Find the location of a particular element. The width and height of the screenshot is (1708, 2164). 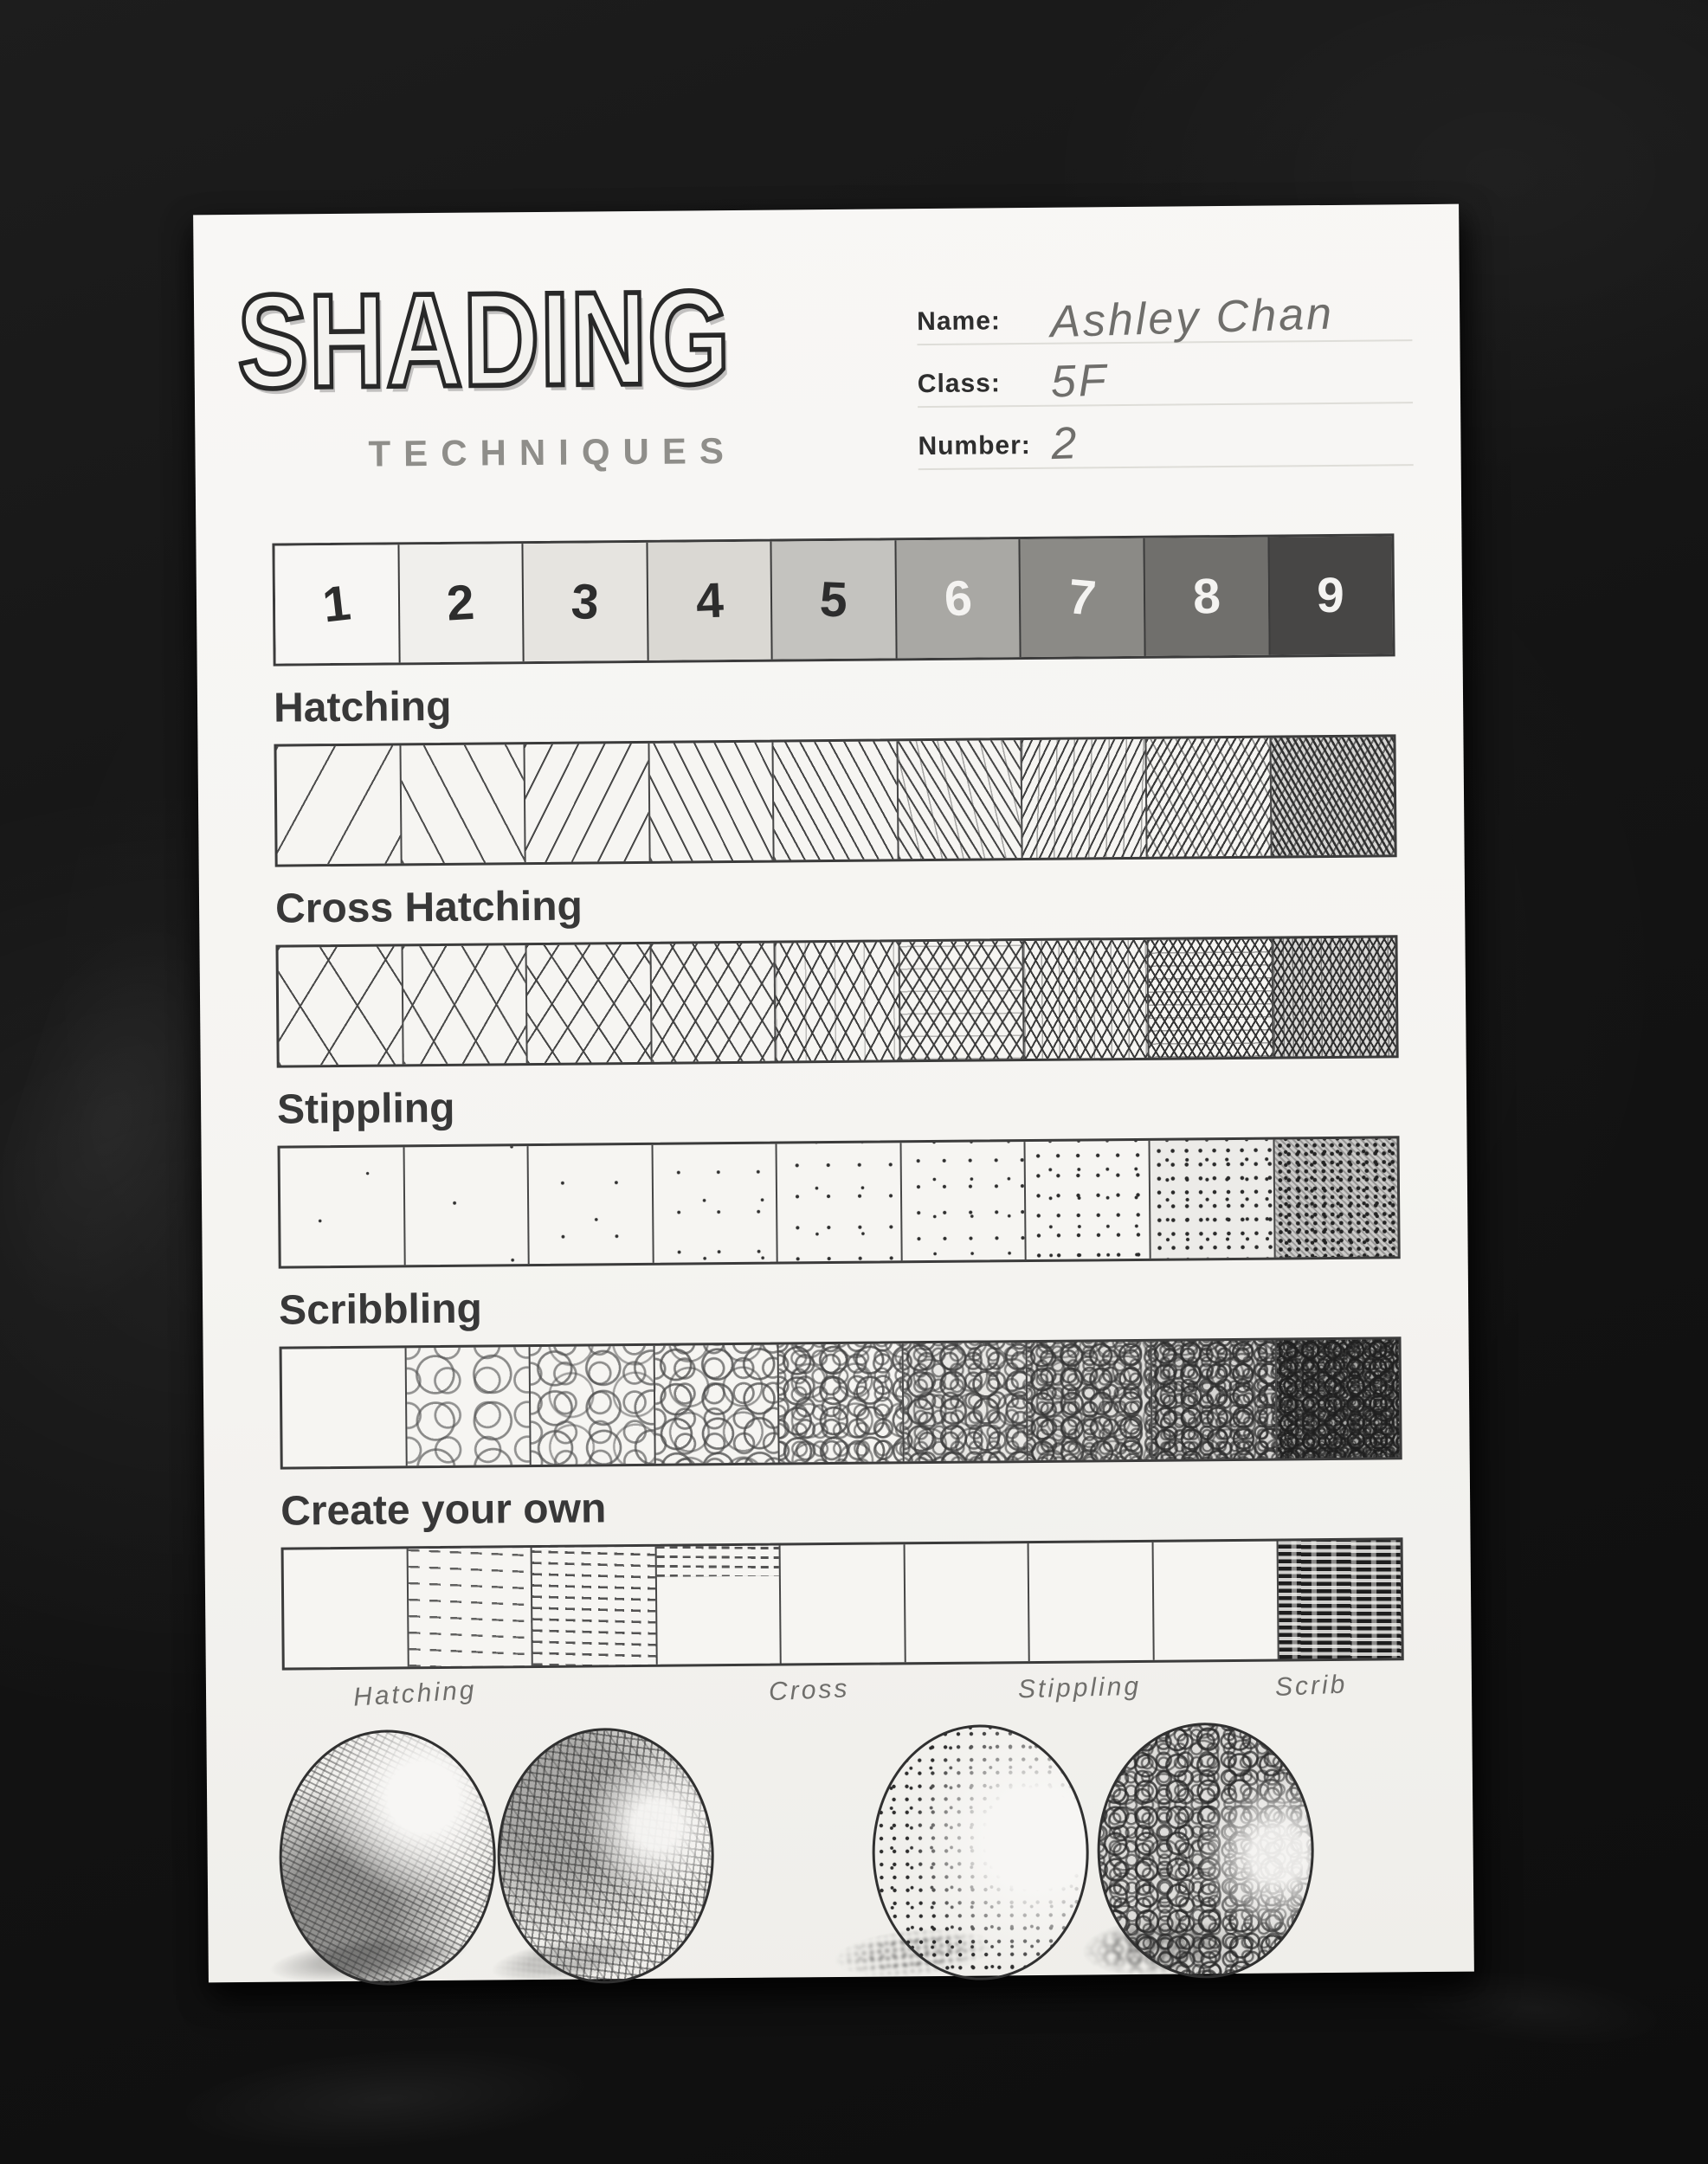

scribbling-strip is located at coordinates (840, 1403).